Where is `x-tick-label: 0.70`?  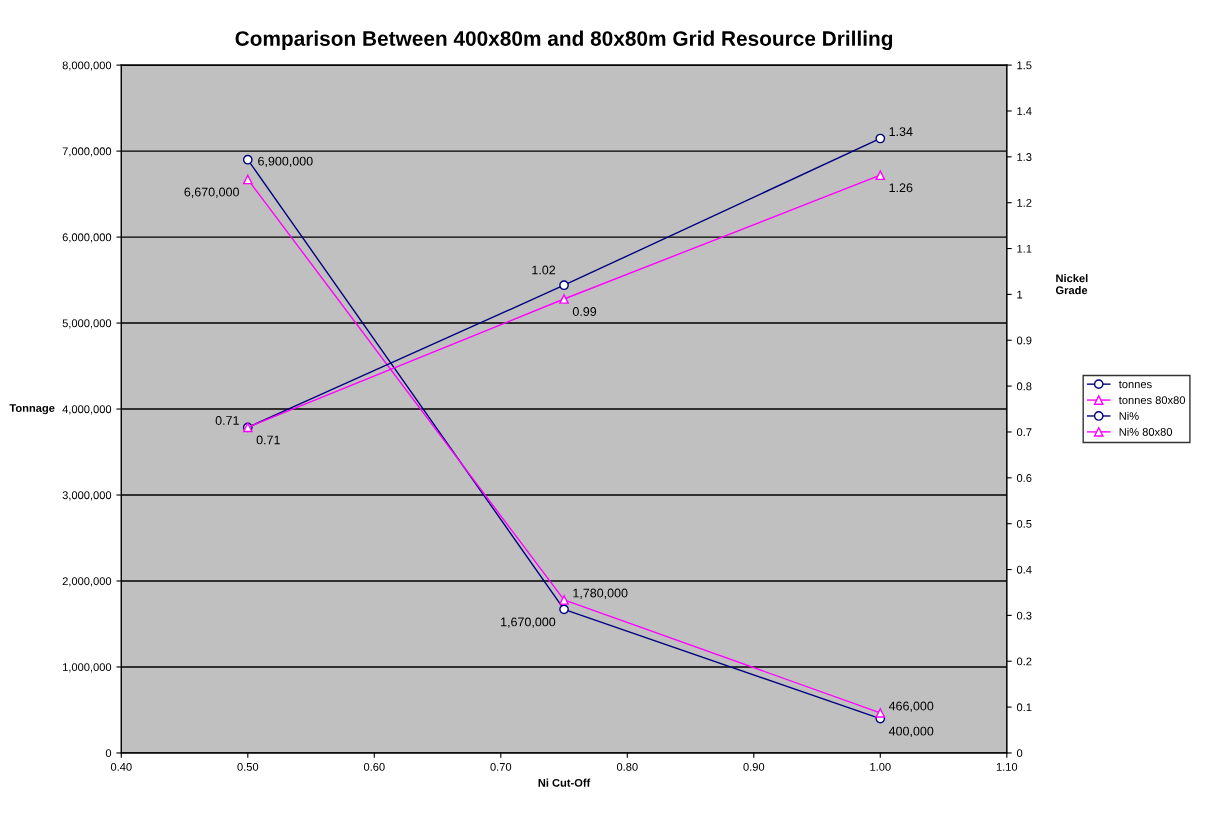
x-tick-label: 0.70 is located at coordinates (501, 766).